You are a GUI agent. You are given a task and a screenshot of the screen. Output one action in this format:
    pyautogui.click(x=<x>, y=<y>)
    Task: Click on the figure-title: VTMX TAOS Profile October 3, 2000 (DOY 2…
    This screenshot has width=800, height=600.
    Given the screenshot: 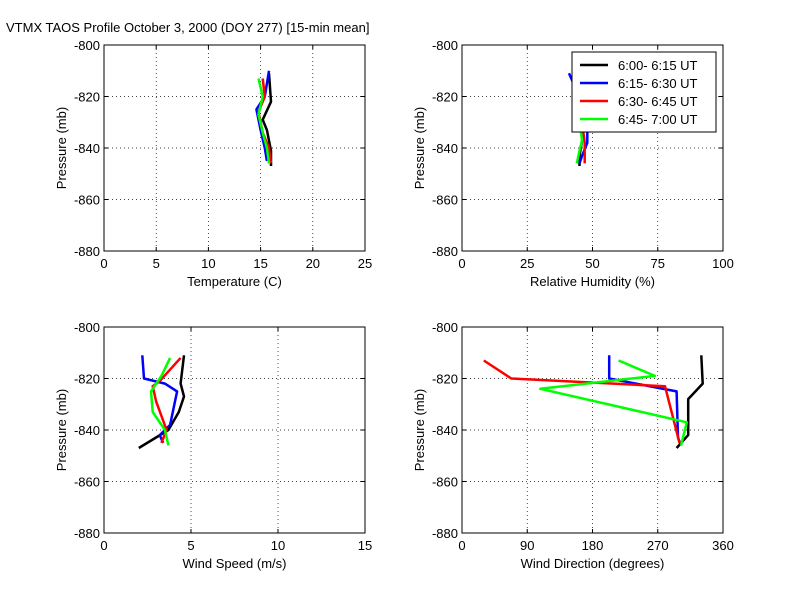 What is the action you would take?
    pyautogui.click(x=187, y=27)
    